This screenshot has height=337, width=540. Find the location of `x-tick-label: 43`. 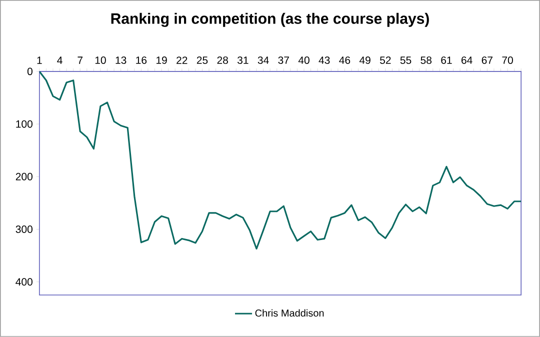

x-tick-label: 43 is located at coordinates (324, 60).